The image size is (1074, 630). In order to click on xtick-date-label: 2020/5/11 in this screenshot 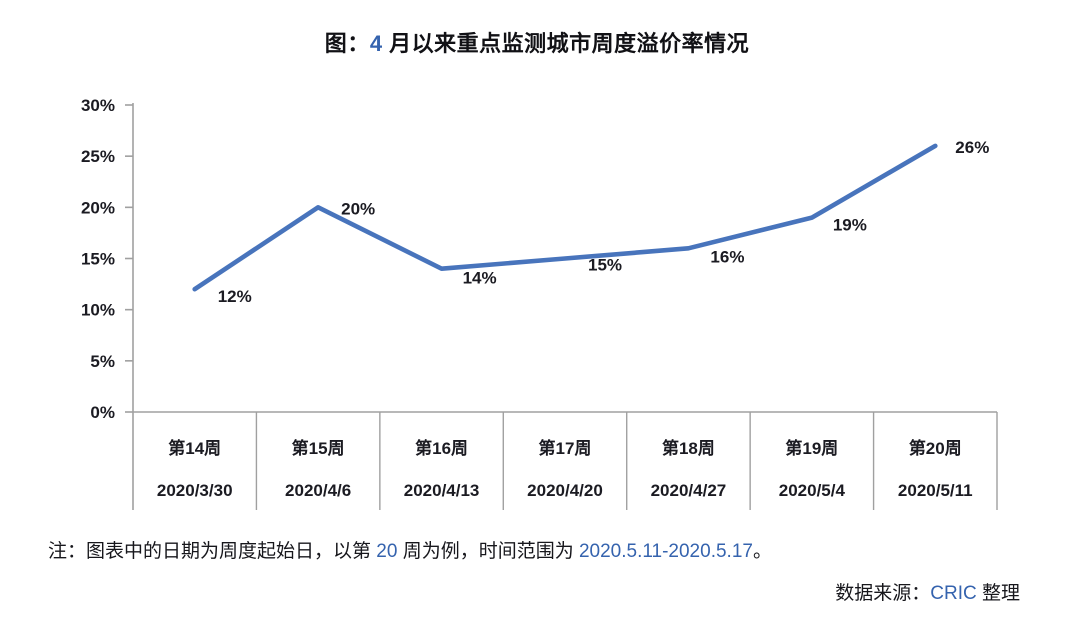, I will do `click(935, 490)`.